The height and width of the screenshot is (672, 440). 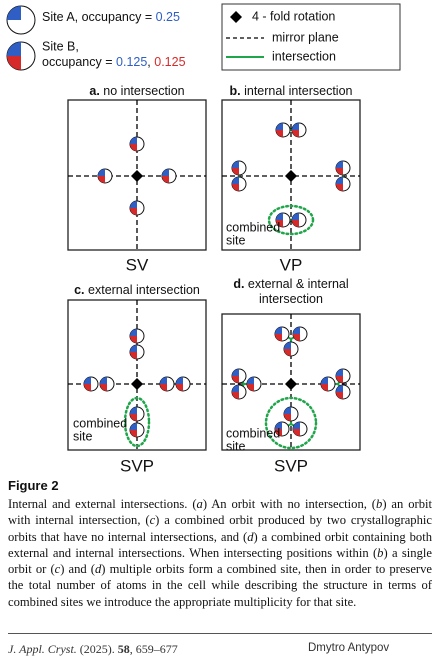 What do you see at coordinates (253, 227) in the screenshot?
I see `combined-site-label: combined` at bounding box center [253, 227].